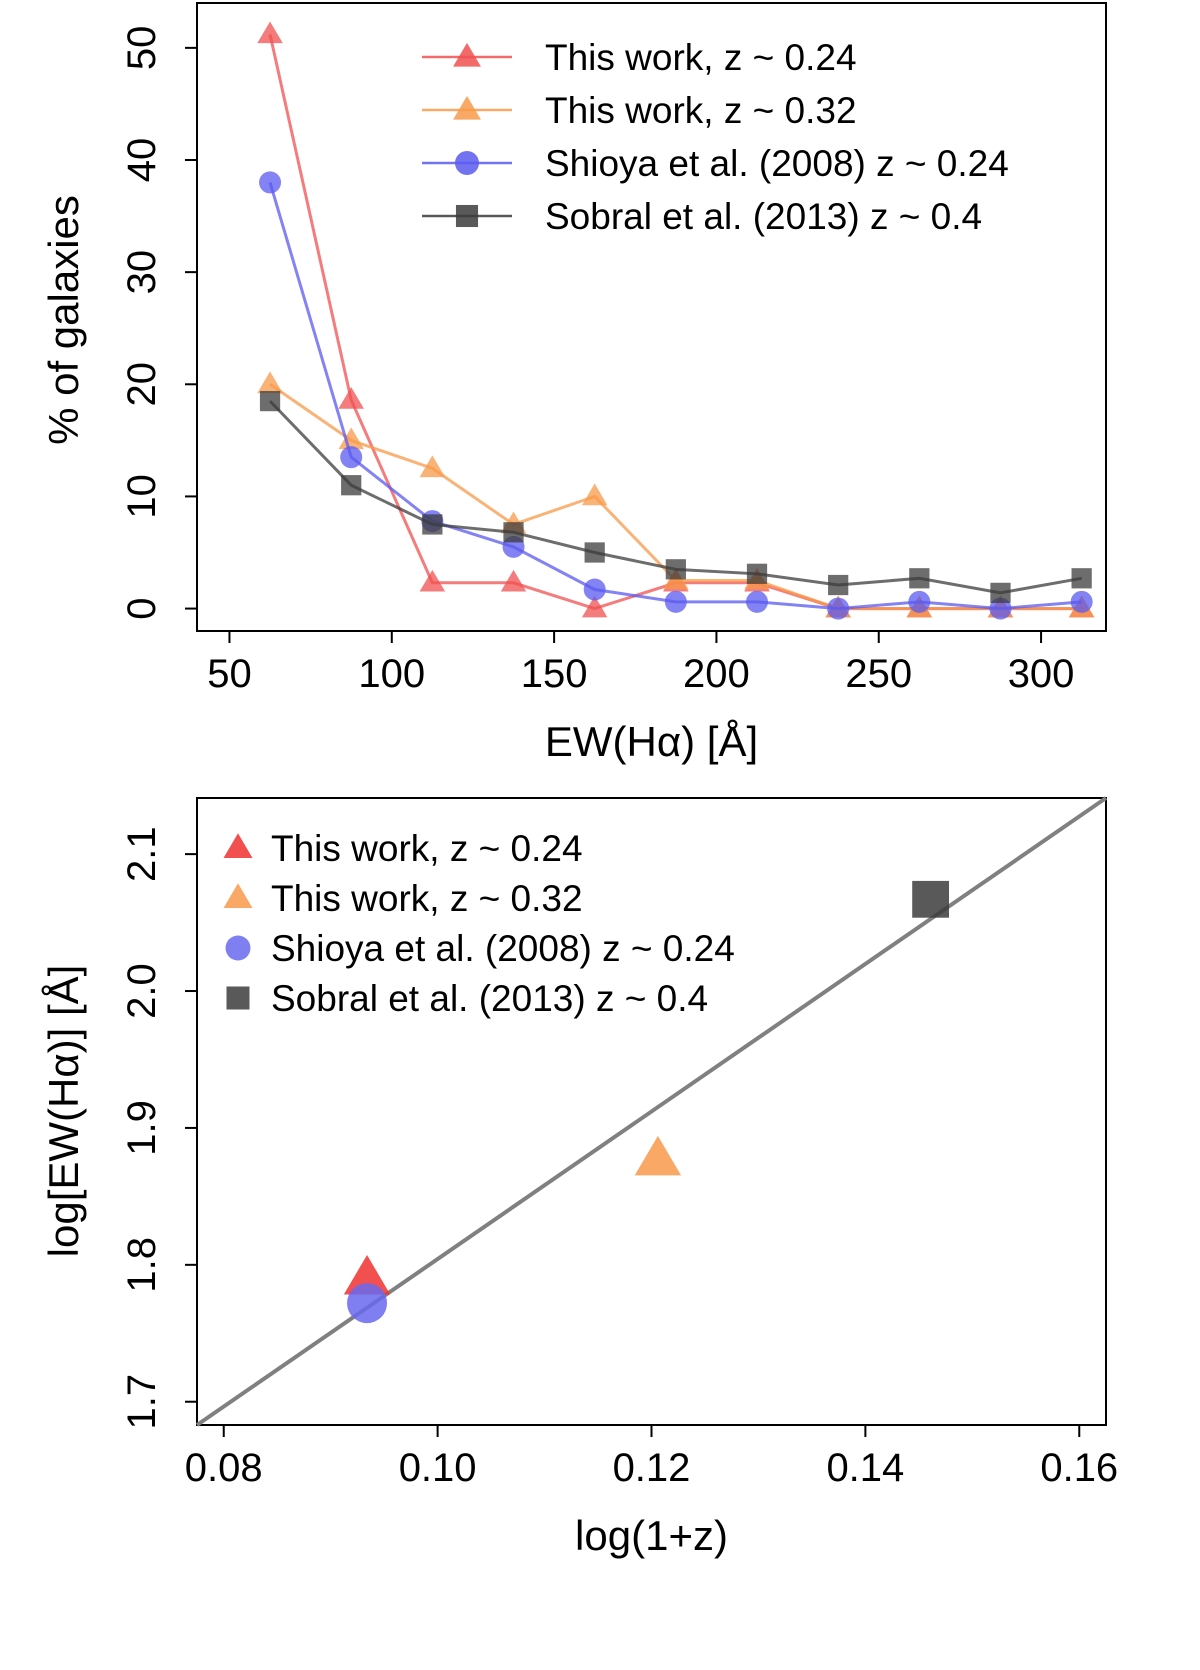  I want to click on y-tick-label: 50, so click(142, 48).